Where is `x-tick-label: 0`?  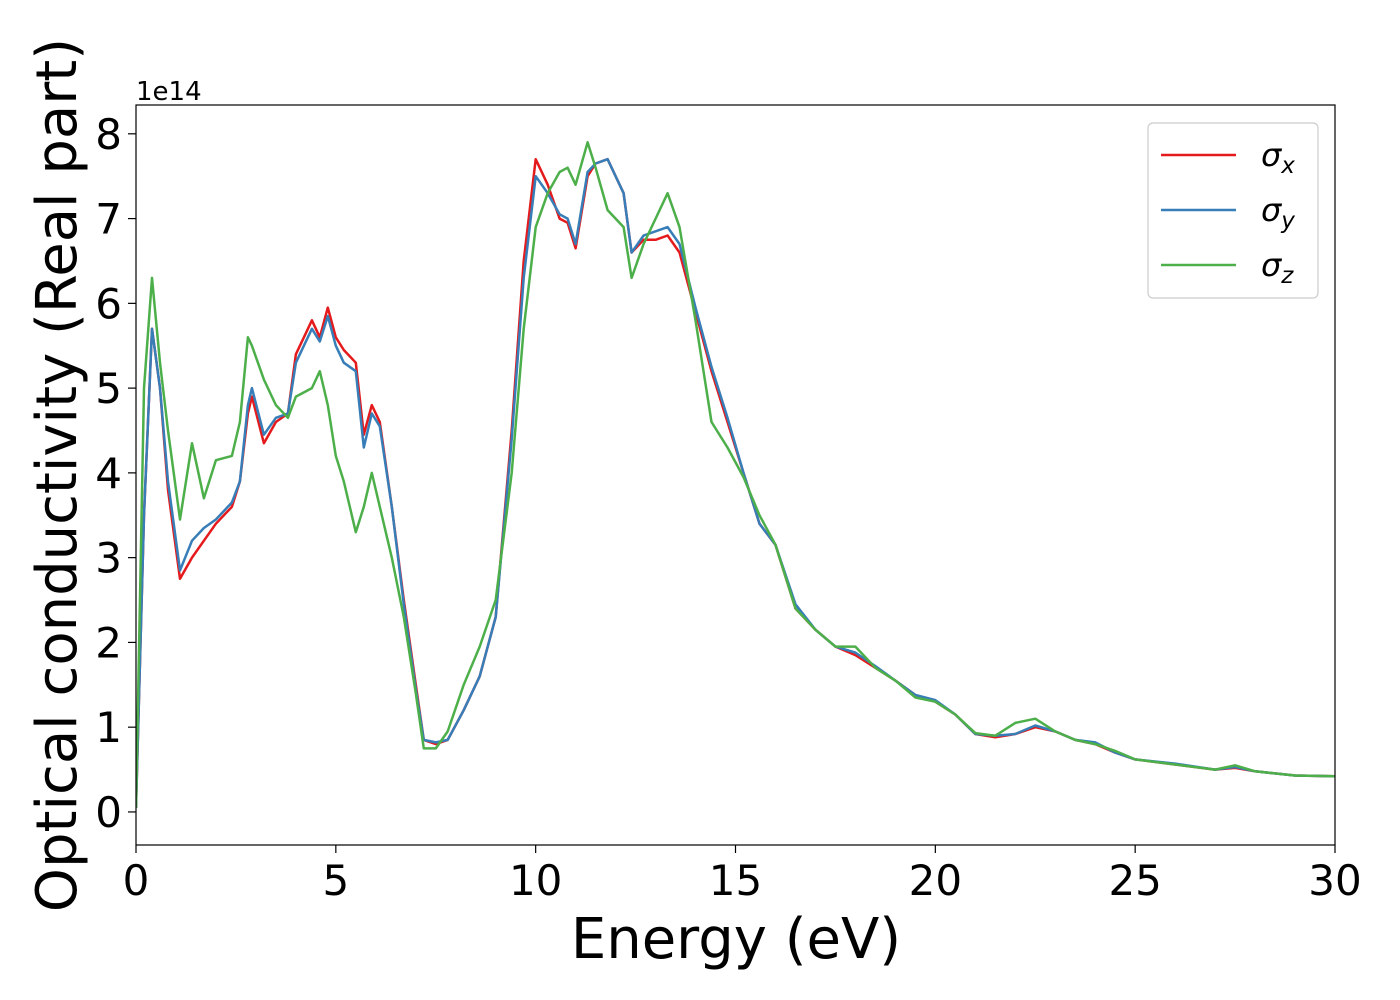
x-tick-label: 0 is located at coordinates (136, 880).